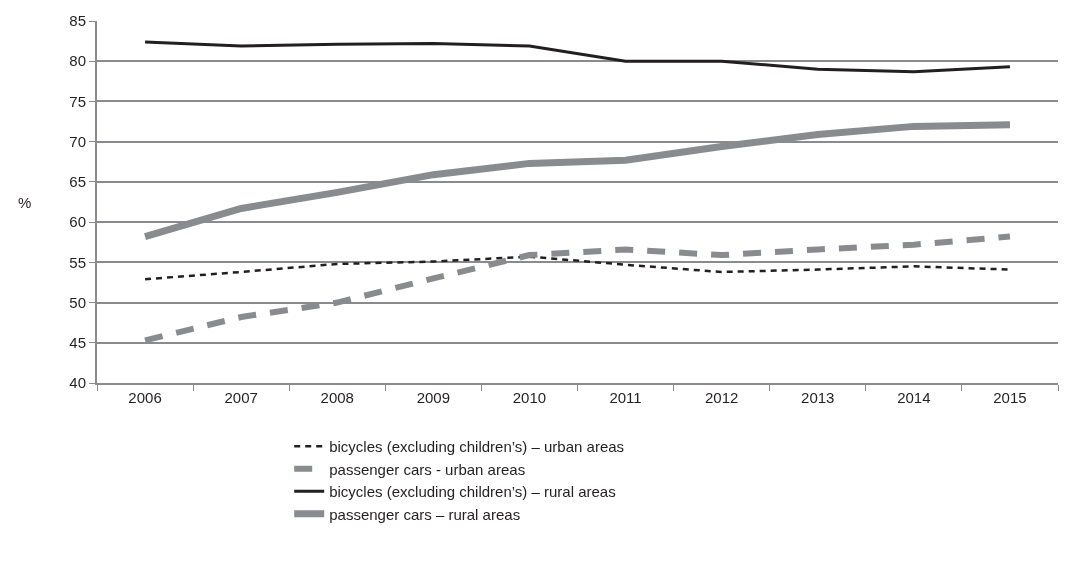 The image size is (1080, 564). What do you see at coordinates (77, 61) in the screenshot?
I see `y-tick-label: 80` at bounding box center [77, 61].